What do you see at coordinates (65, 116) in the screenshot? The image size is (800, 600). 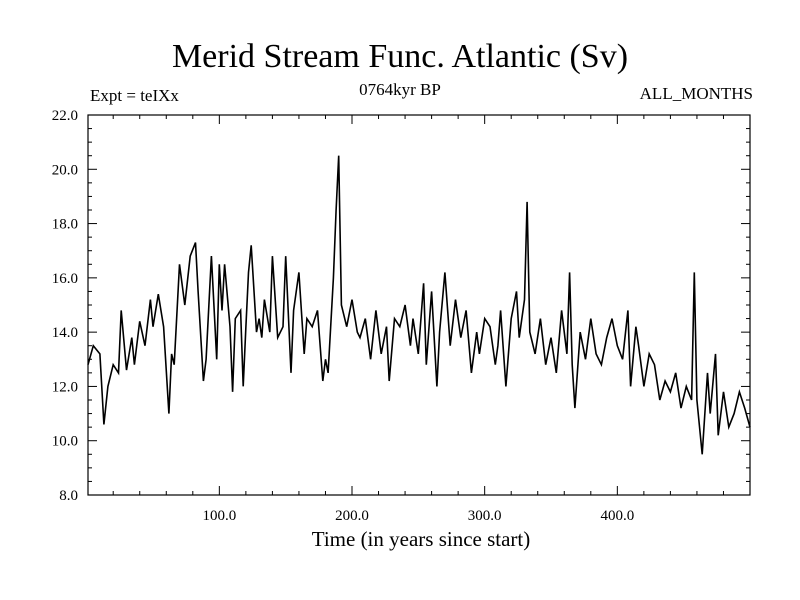 I see `y-tick-label: 22.0` at bounding box center [65, 116].